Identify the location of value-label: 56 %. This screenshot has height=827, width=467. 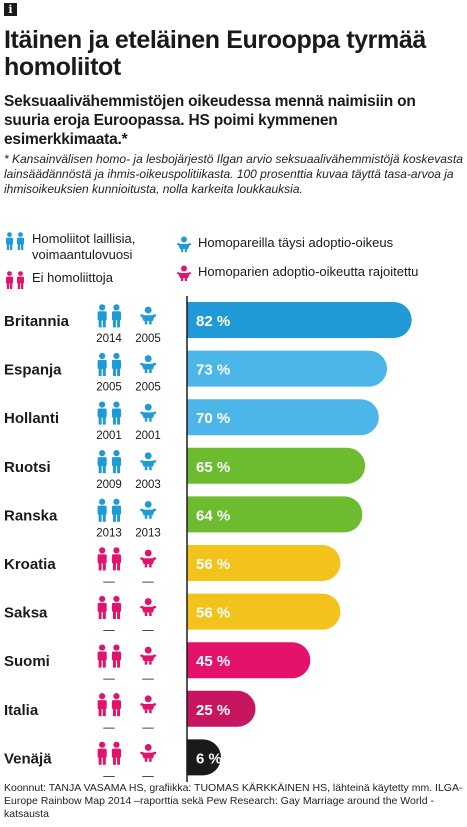
(213, 613).